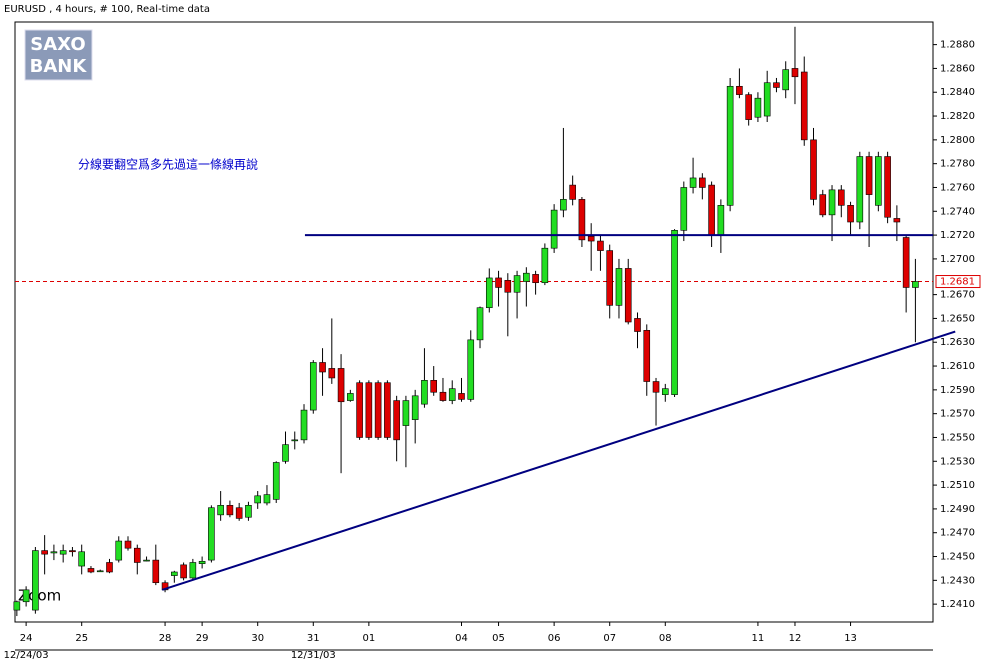 This screenshot has height=663, width=1003. I want to click on x-tick-label: 30, so click(257, 638).